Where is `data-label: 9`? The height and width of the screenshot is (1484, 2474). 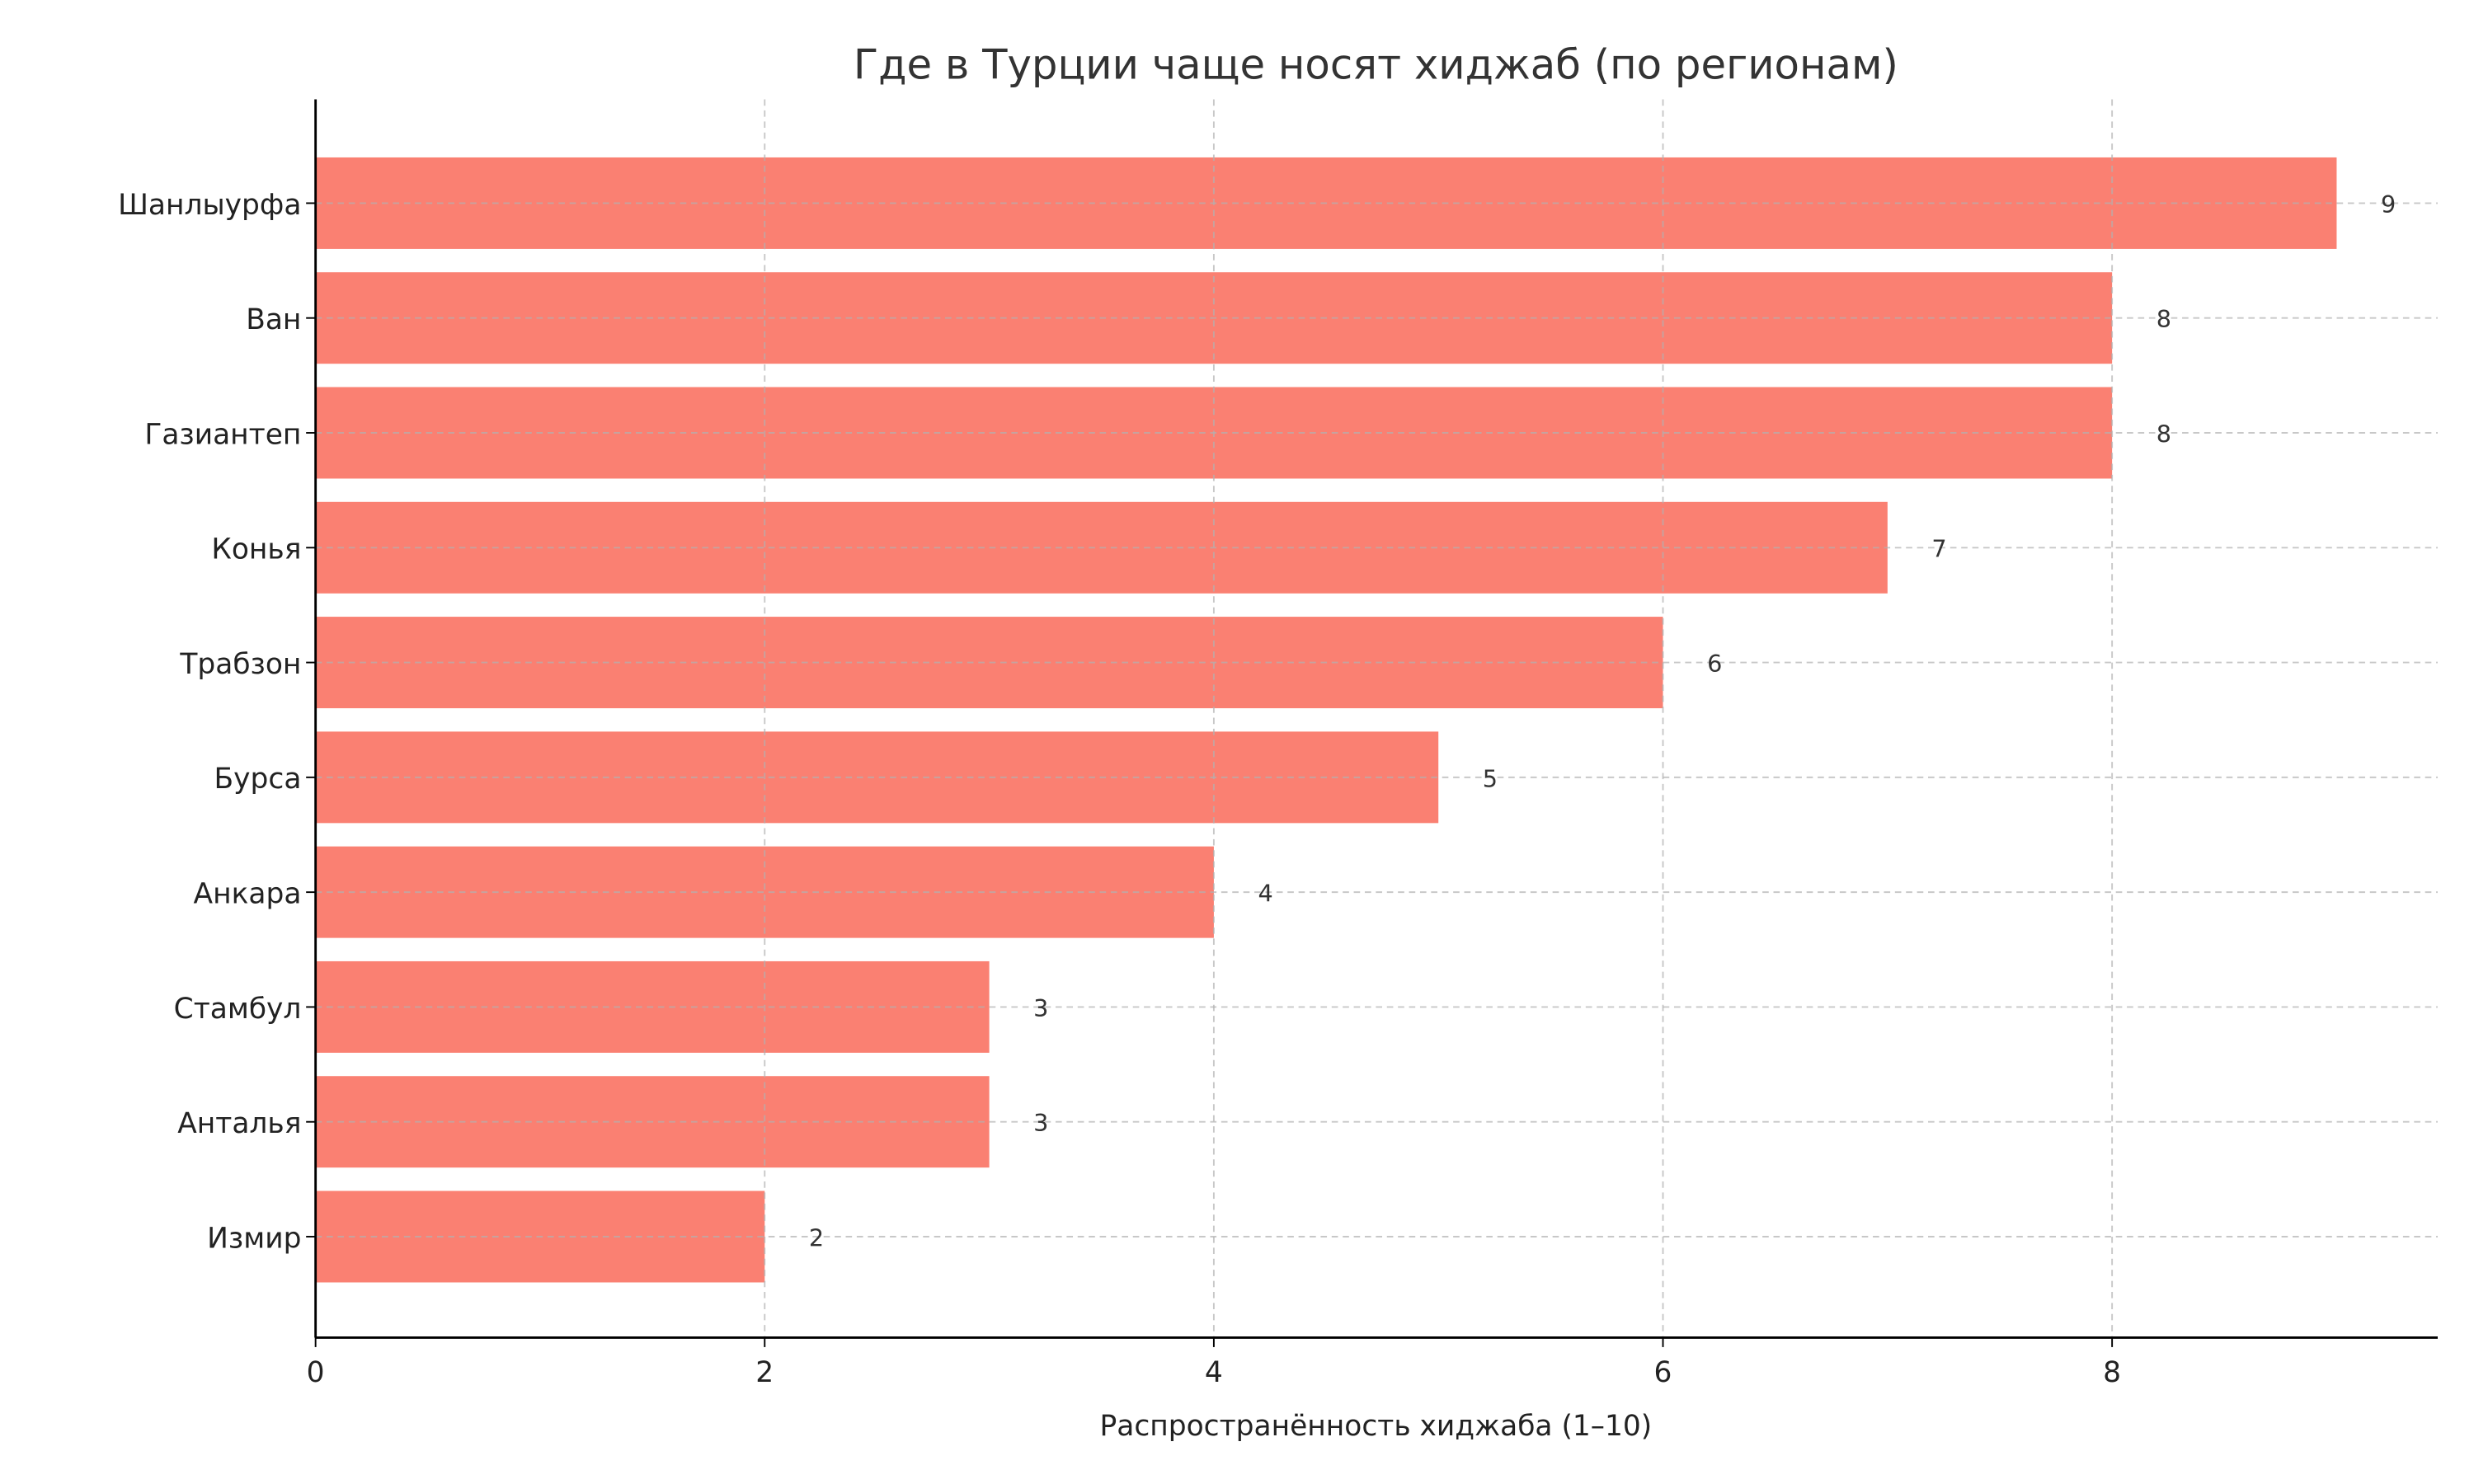 data-label: 9 is located at coordinates (2388, 204).